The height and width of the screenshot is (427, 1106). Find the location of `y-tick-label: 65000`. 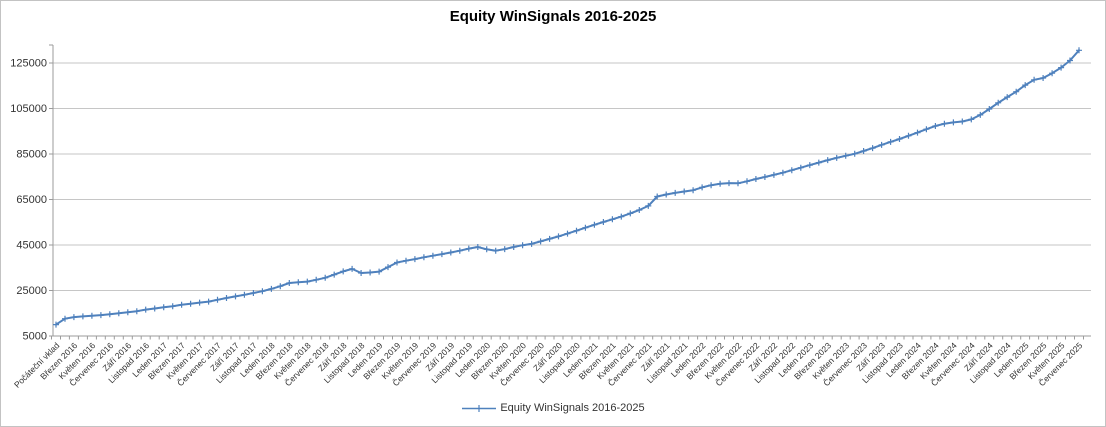

y-tick-label: 65000 is located at coordinates (31, 200).